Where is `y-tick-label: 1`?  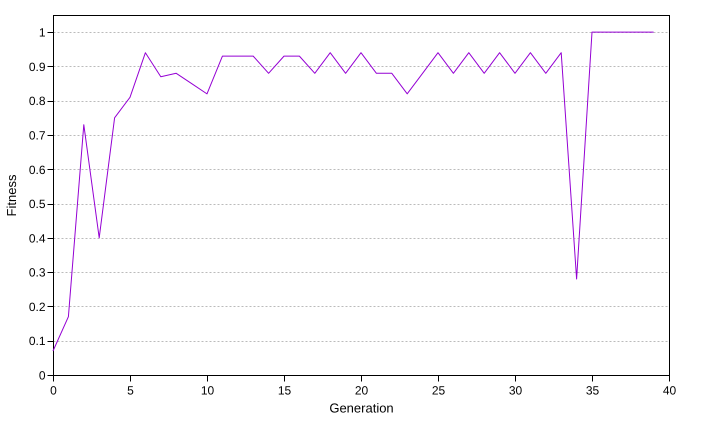
y-tick-label: 1 is located at coordinates (42, 33).